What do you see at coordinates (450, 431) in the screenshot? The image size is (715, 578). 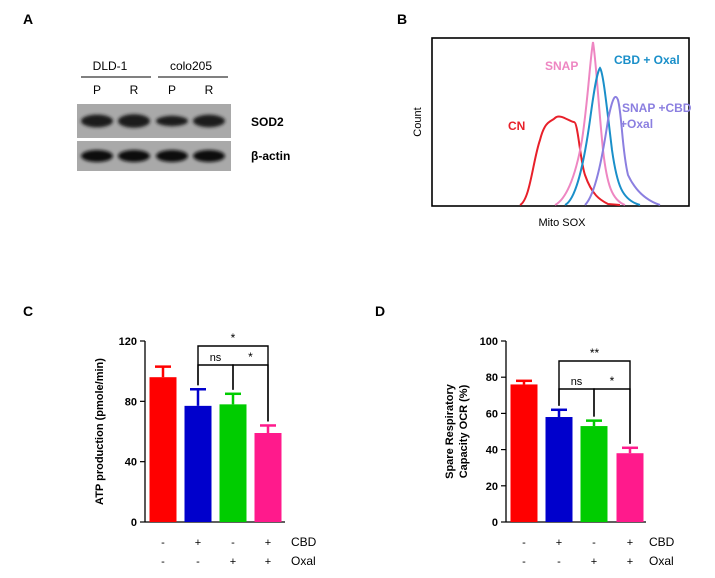 I see `y-axis-label: Spare Respiratory` at bounding box center [450, 431].